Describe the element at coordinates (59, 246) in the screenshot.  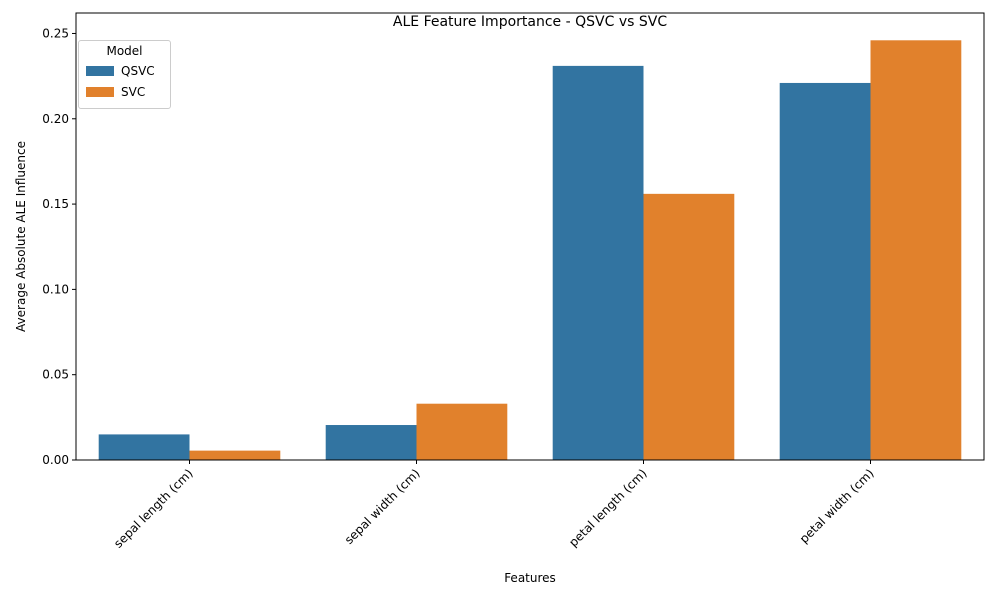
I see `y-axis: 0.00 0.05 0.10 0.15 0.20 0.25` at that location.